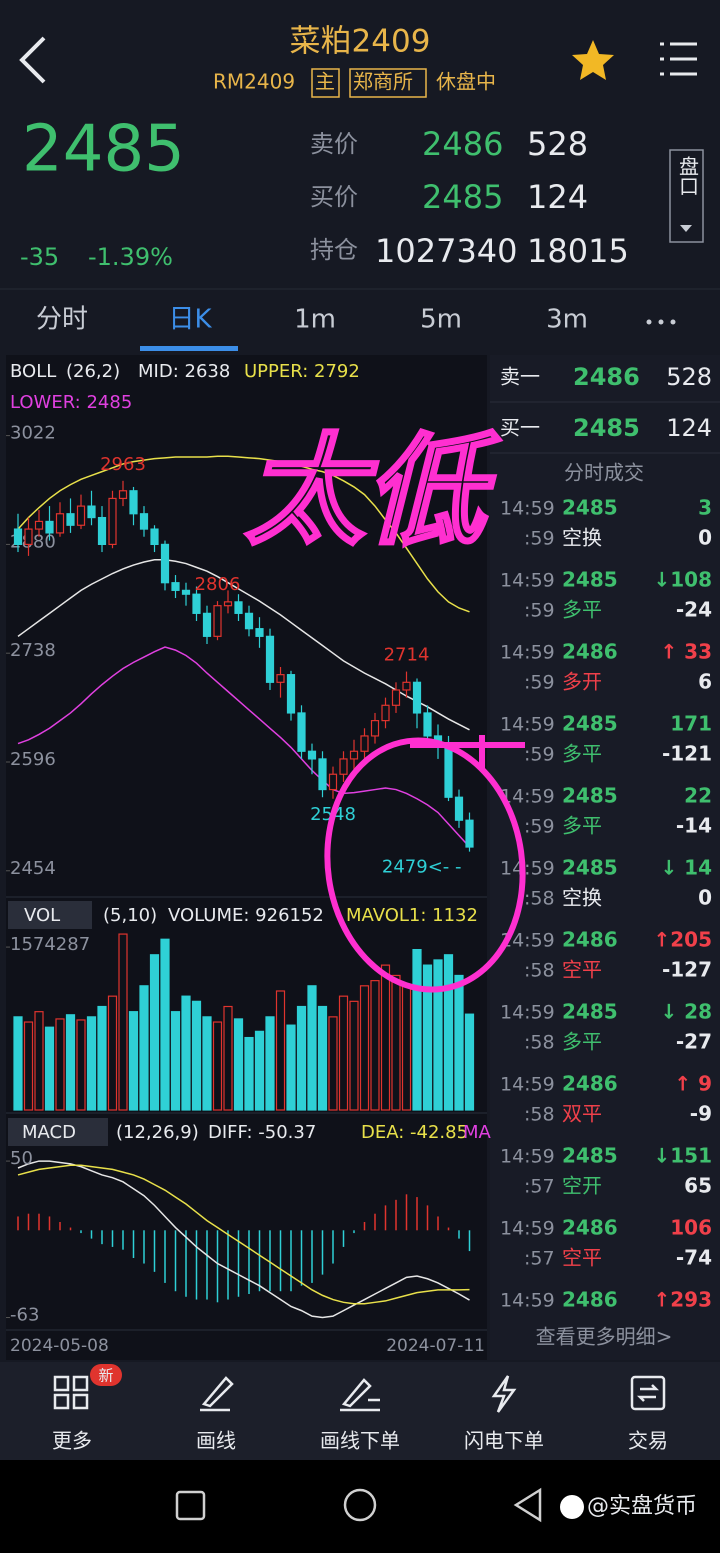  What do you see at coordinates (334, 250) in the screenshot?
I see `oi-label: 持仓` at bounding box center [334, 250].